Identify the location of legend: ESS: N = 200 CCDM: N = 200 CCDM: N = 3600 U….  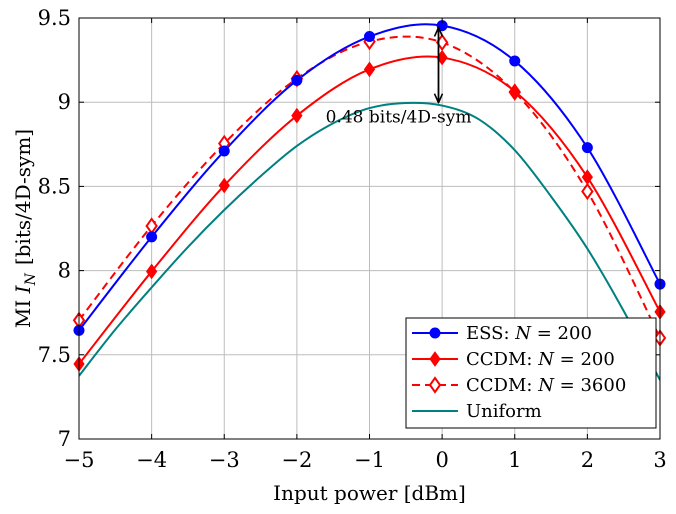
(531, 373).